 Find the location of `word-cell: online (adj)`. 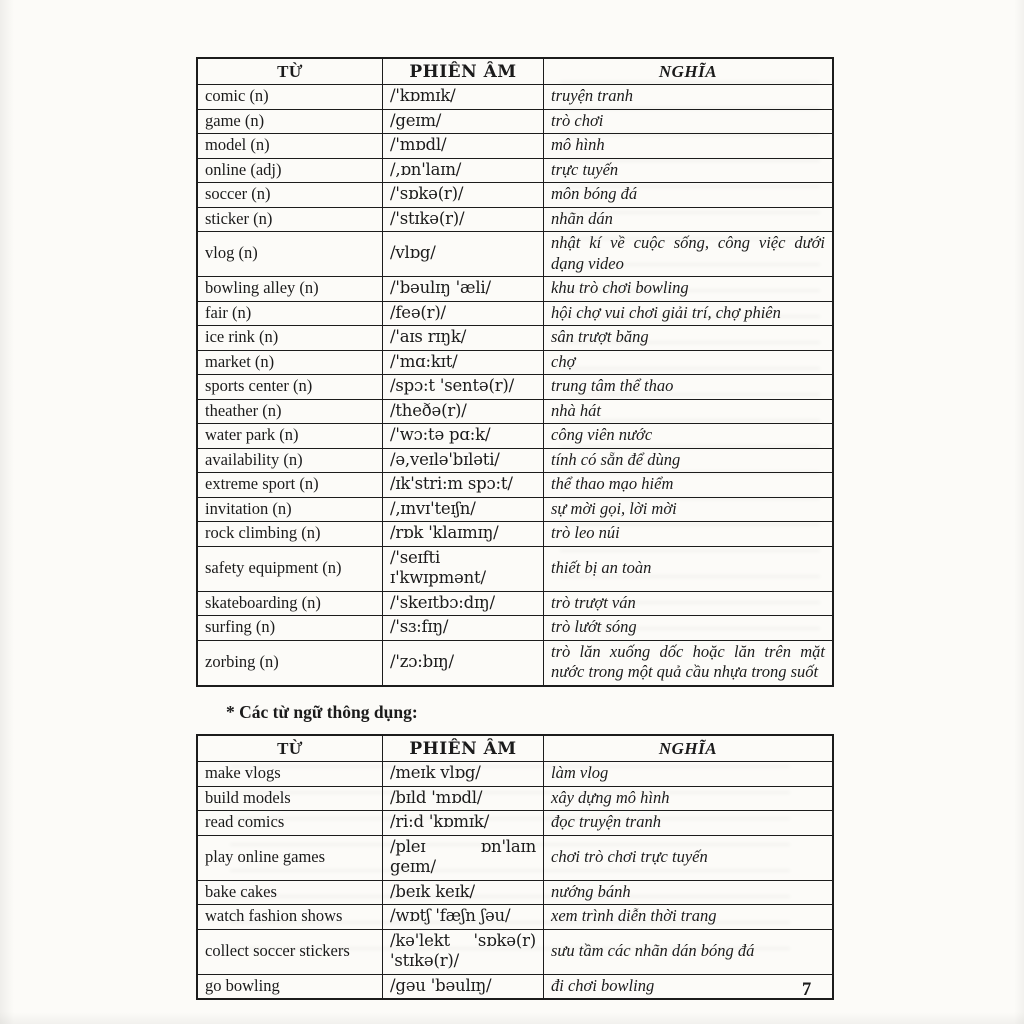

word-cell: online (adj) is located at coordinates (289, 170).